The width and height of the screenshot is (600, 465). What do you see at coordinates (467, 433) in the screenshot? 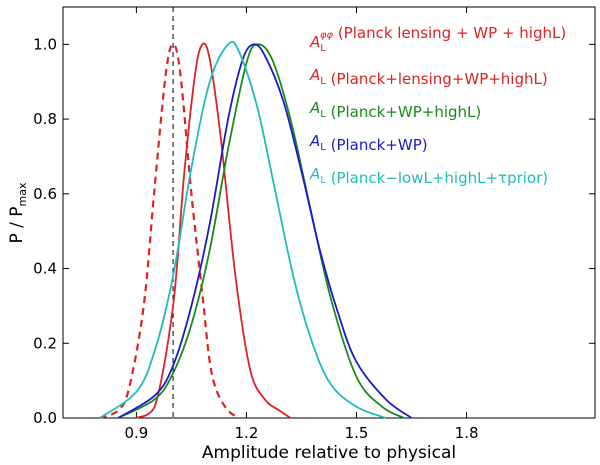
I see `x-tick-label: 1.8` at bounding box center [467, 433].